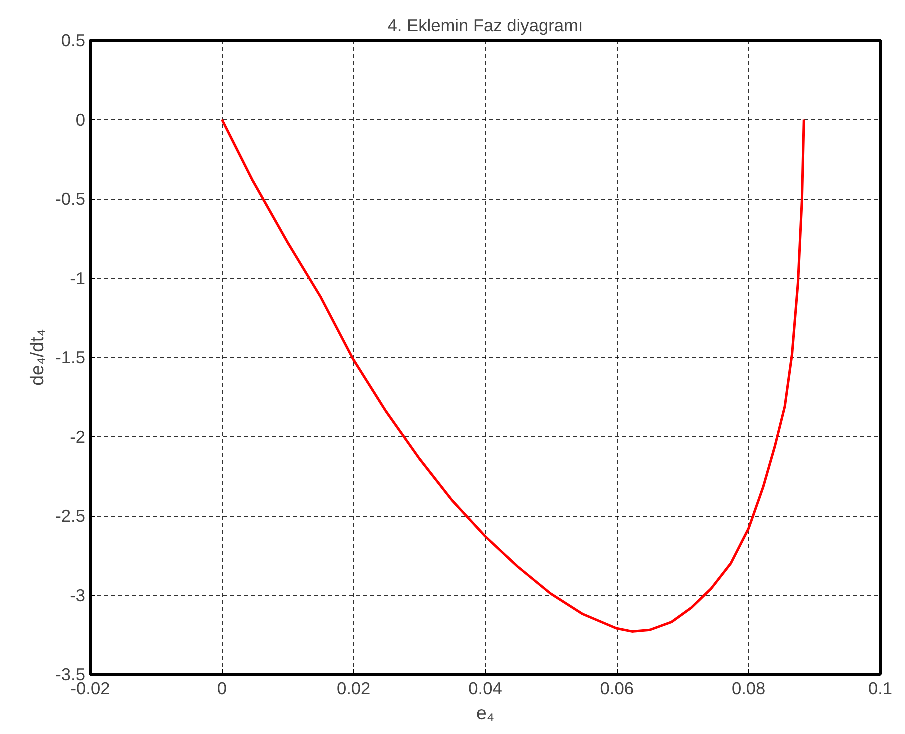 This screenshot has width=905, height=734. I want to click on y-tick-label: -2, so click(78, 436).